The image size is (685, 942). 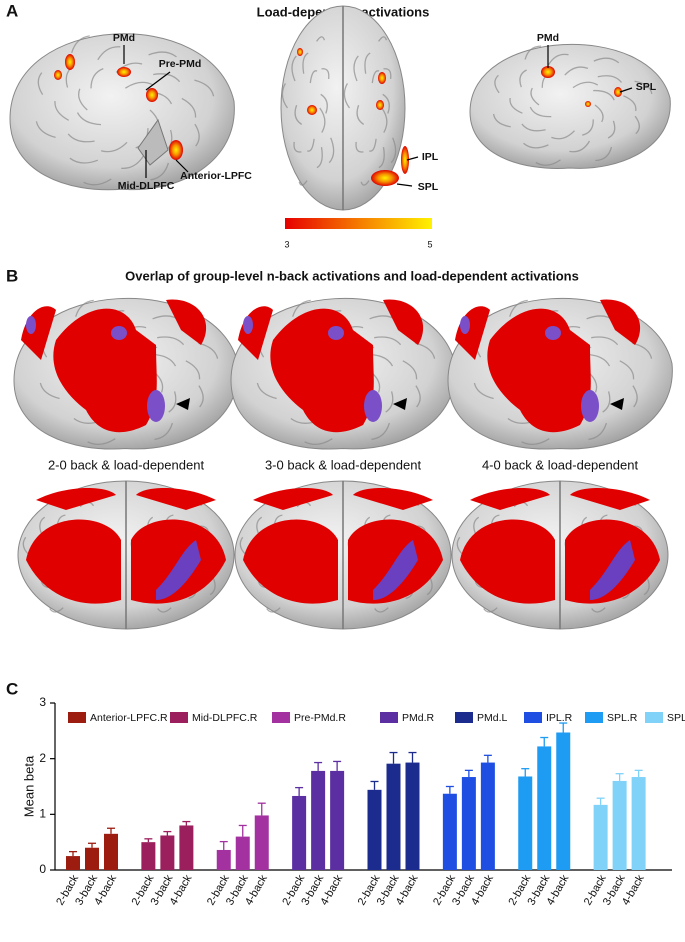 I want to click on caption: 3-0 back & load-dependent, so click(x=343, y=464).